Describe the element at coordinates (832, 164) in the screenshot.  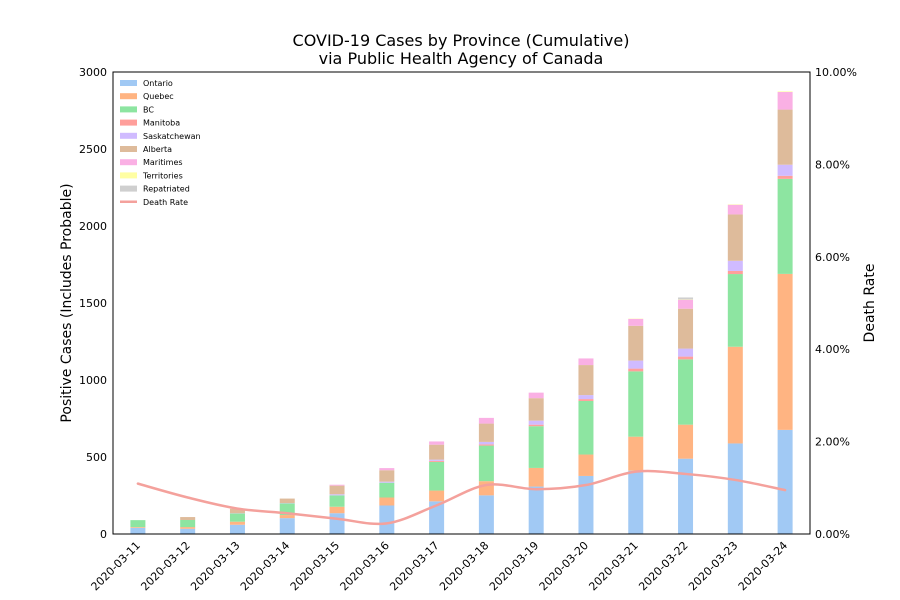
I see `y2-tick-label: 8.00%` at that location.